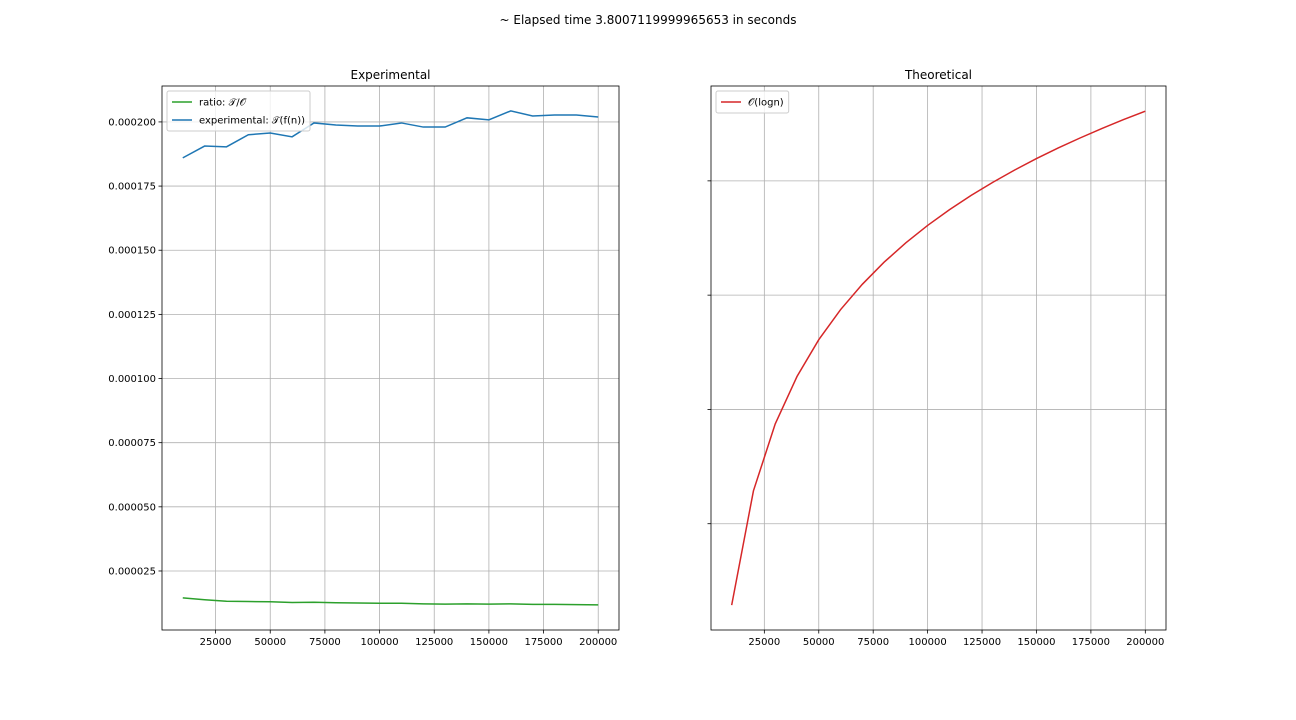 This screenshot has width=1296, height=720. I want to click on y-tick-label: 0.000075, so click(132, 443).